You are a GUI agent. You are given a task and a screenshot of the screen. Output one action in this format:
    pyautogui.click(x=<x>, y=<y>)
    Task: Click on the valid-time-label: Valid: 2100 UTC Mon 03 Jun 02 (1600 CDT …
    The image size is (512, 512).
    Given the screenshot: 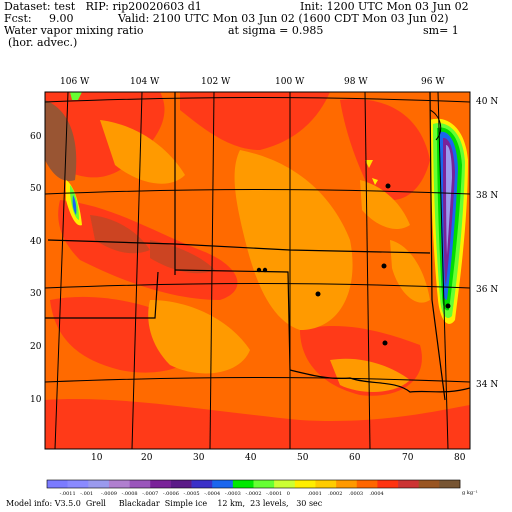 What is the action you would take?
    pyautogui.click(x=283, y=18)
    